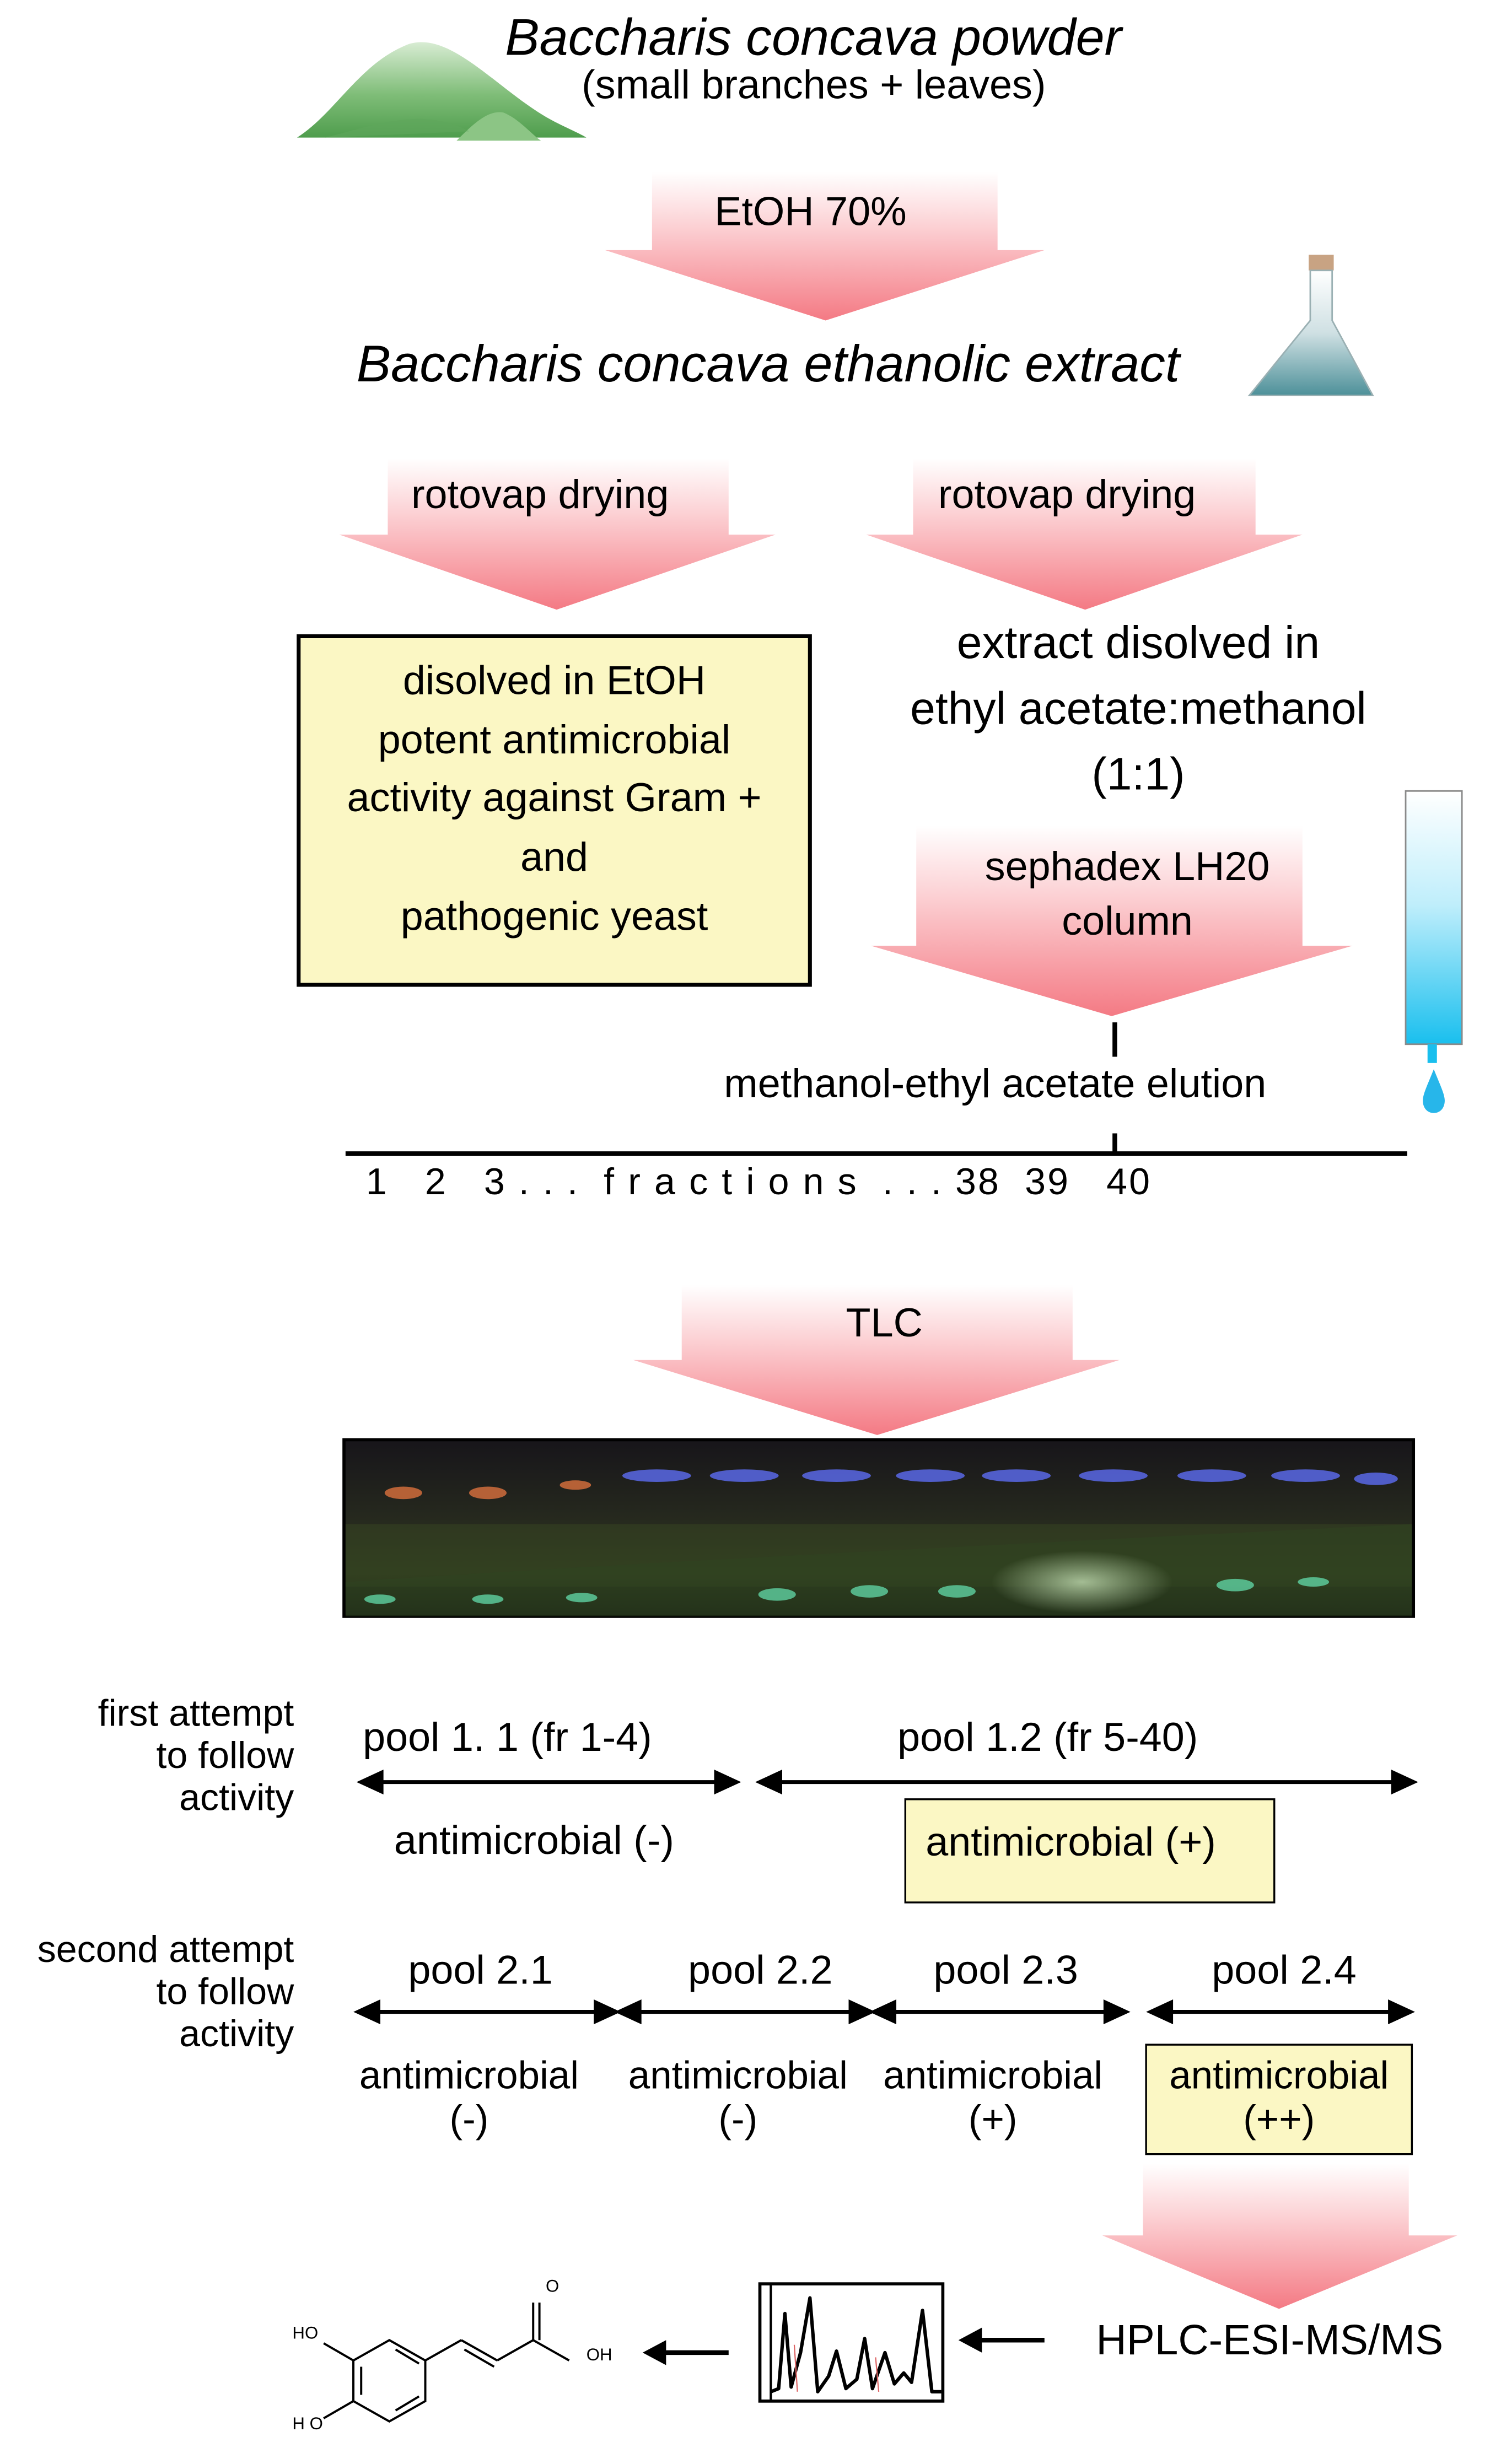 This screenshot has width=1501, height=2464. Describe the element at coordinates (852, 2342) in the screenshot. I see `chromatogram-icon` at that location.